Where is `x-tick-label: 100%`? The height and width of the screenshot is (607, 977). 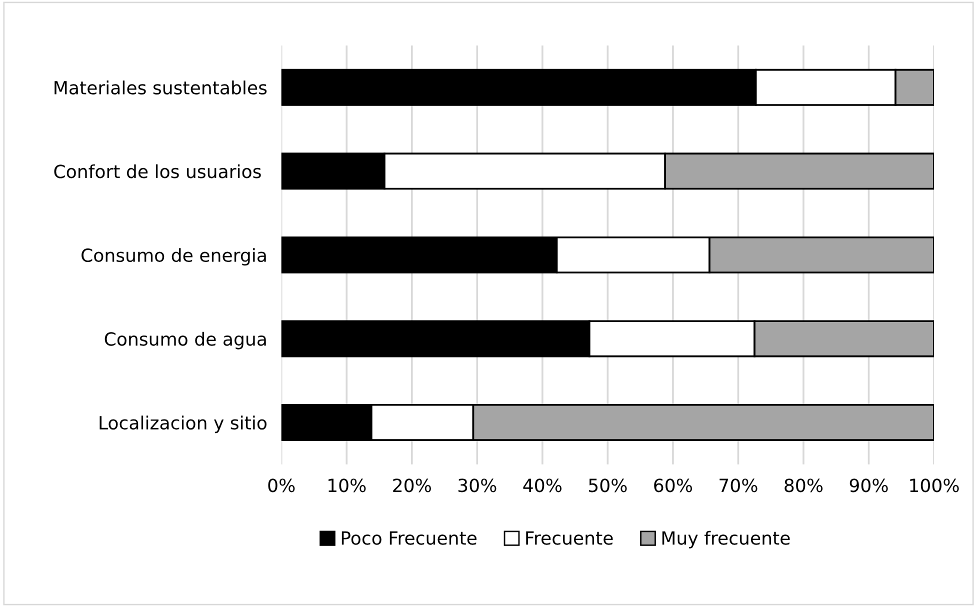 x-tick-label: 100% is located at coordinates (934, 485).